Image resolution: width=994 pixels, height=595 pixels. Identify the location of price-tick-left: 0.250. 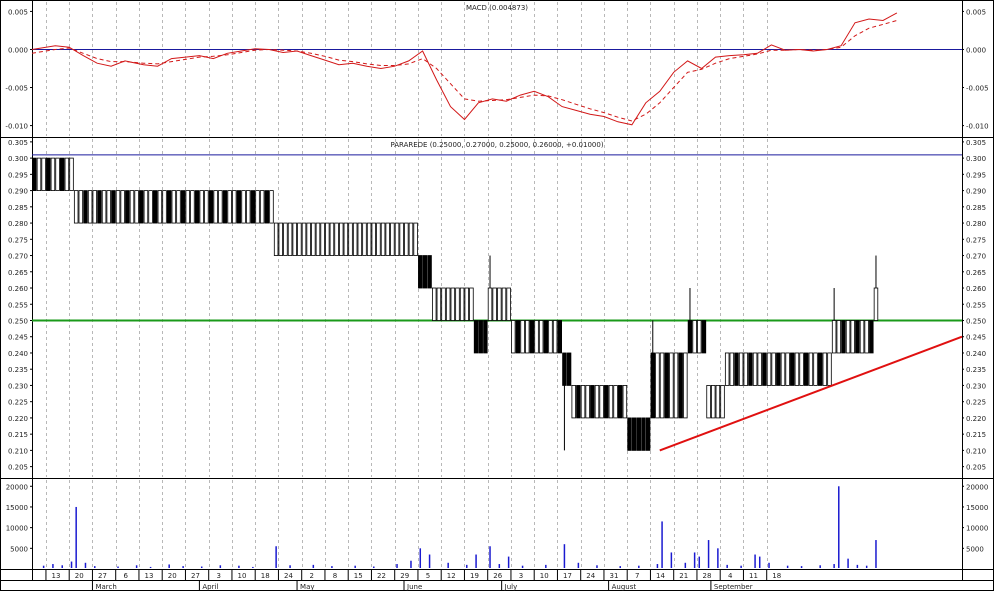
(18, 321).